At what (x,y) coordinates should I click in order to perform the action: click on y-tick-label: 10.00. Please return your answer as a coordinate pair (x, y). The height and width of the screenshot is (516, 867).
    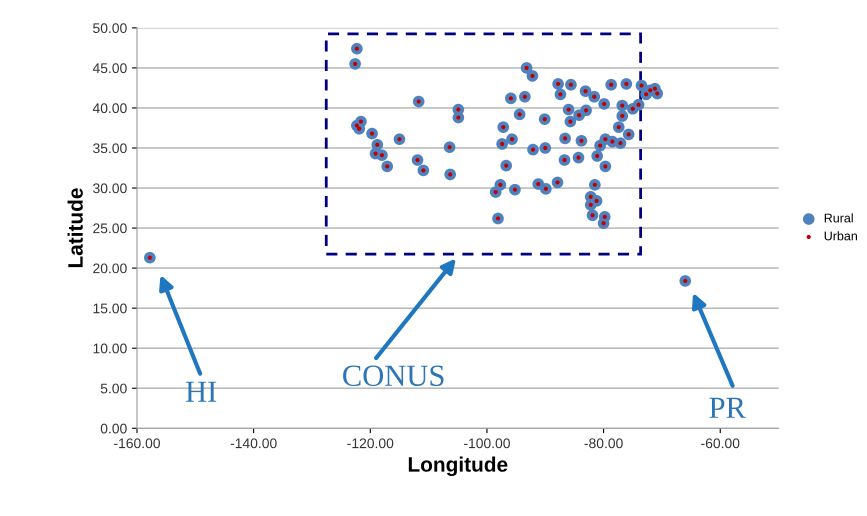
    Looking at the image, I should click on (110, 349).